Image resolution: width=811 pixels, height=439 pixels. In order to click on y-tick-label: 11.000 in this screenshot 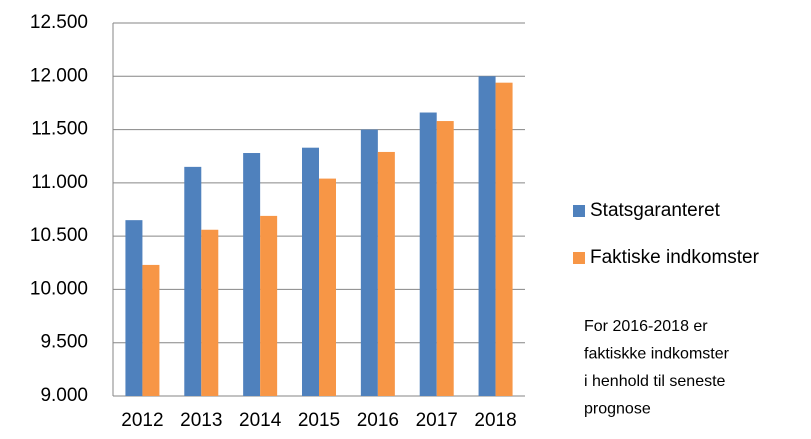, I will do `click(59, 182)`.